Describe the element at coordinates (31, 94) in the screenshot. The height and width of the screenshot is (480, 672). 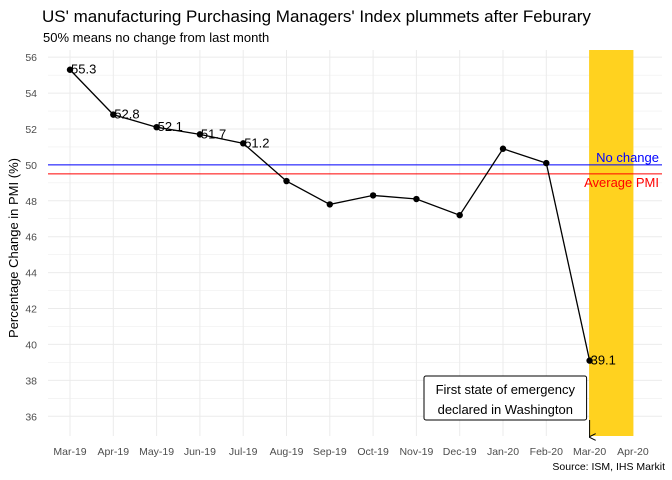
I see `y-tick-label: 54` at that location.